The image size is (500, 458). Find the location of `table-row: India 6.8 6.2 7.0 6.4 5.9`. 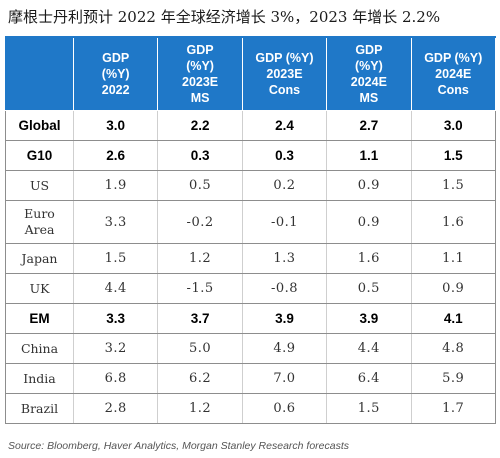

table-row: India 6.8 6.2 7.0 6.4 5.9 is located at coordinates (250, 378).